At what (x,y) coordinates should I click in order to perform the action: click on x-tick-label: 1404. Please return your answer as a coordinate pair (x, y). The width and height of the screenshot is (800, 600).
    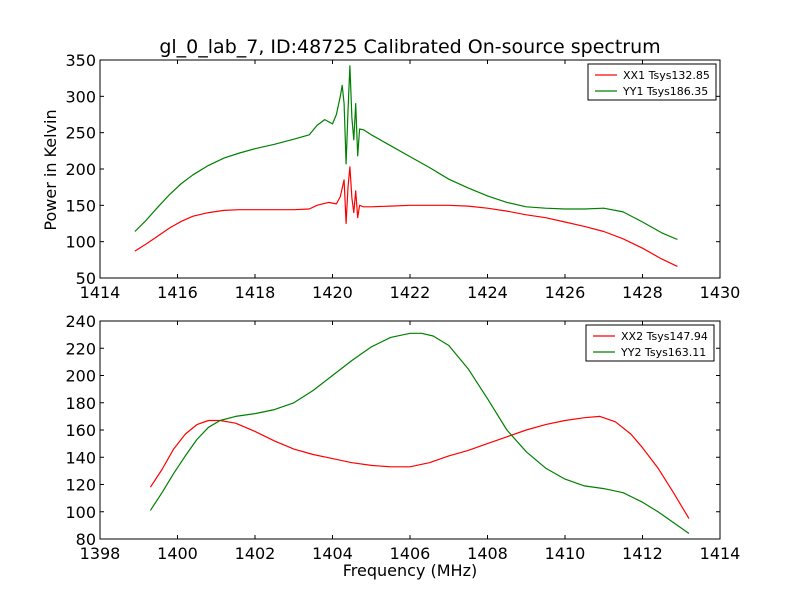
    Looking at the image, I should click on (332, 553).